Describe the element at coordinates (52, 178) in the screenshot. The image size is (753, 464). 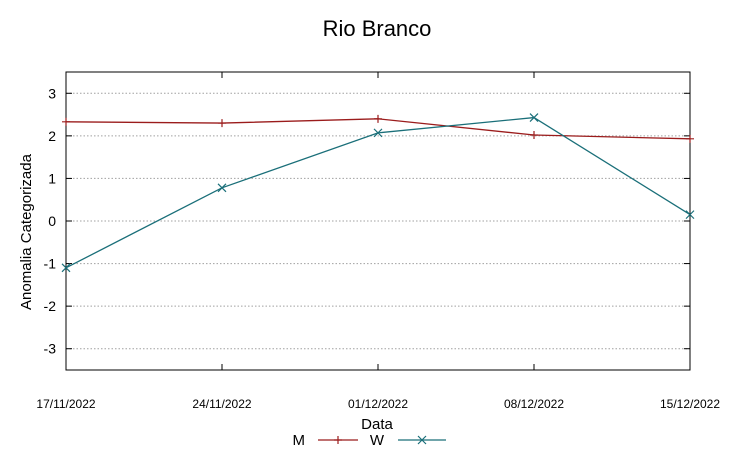
I see `y-tick-label: 1` at that location.